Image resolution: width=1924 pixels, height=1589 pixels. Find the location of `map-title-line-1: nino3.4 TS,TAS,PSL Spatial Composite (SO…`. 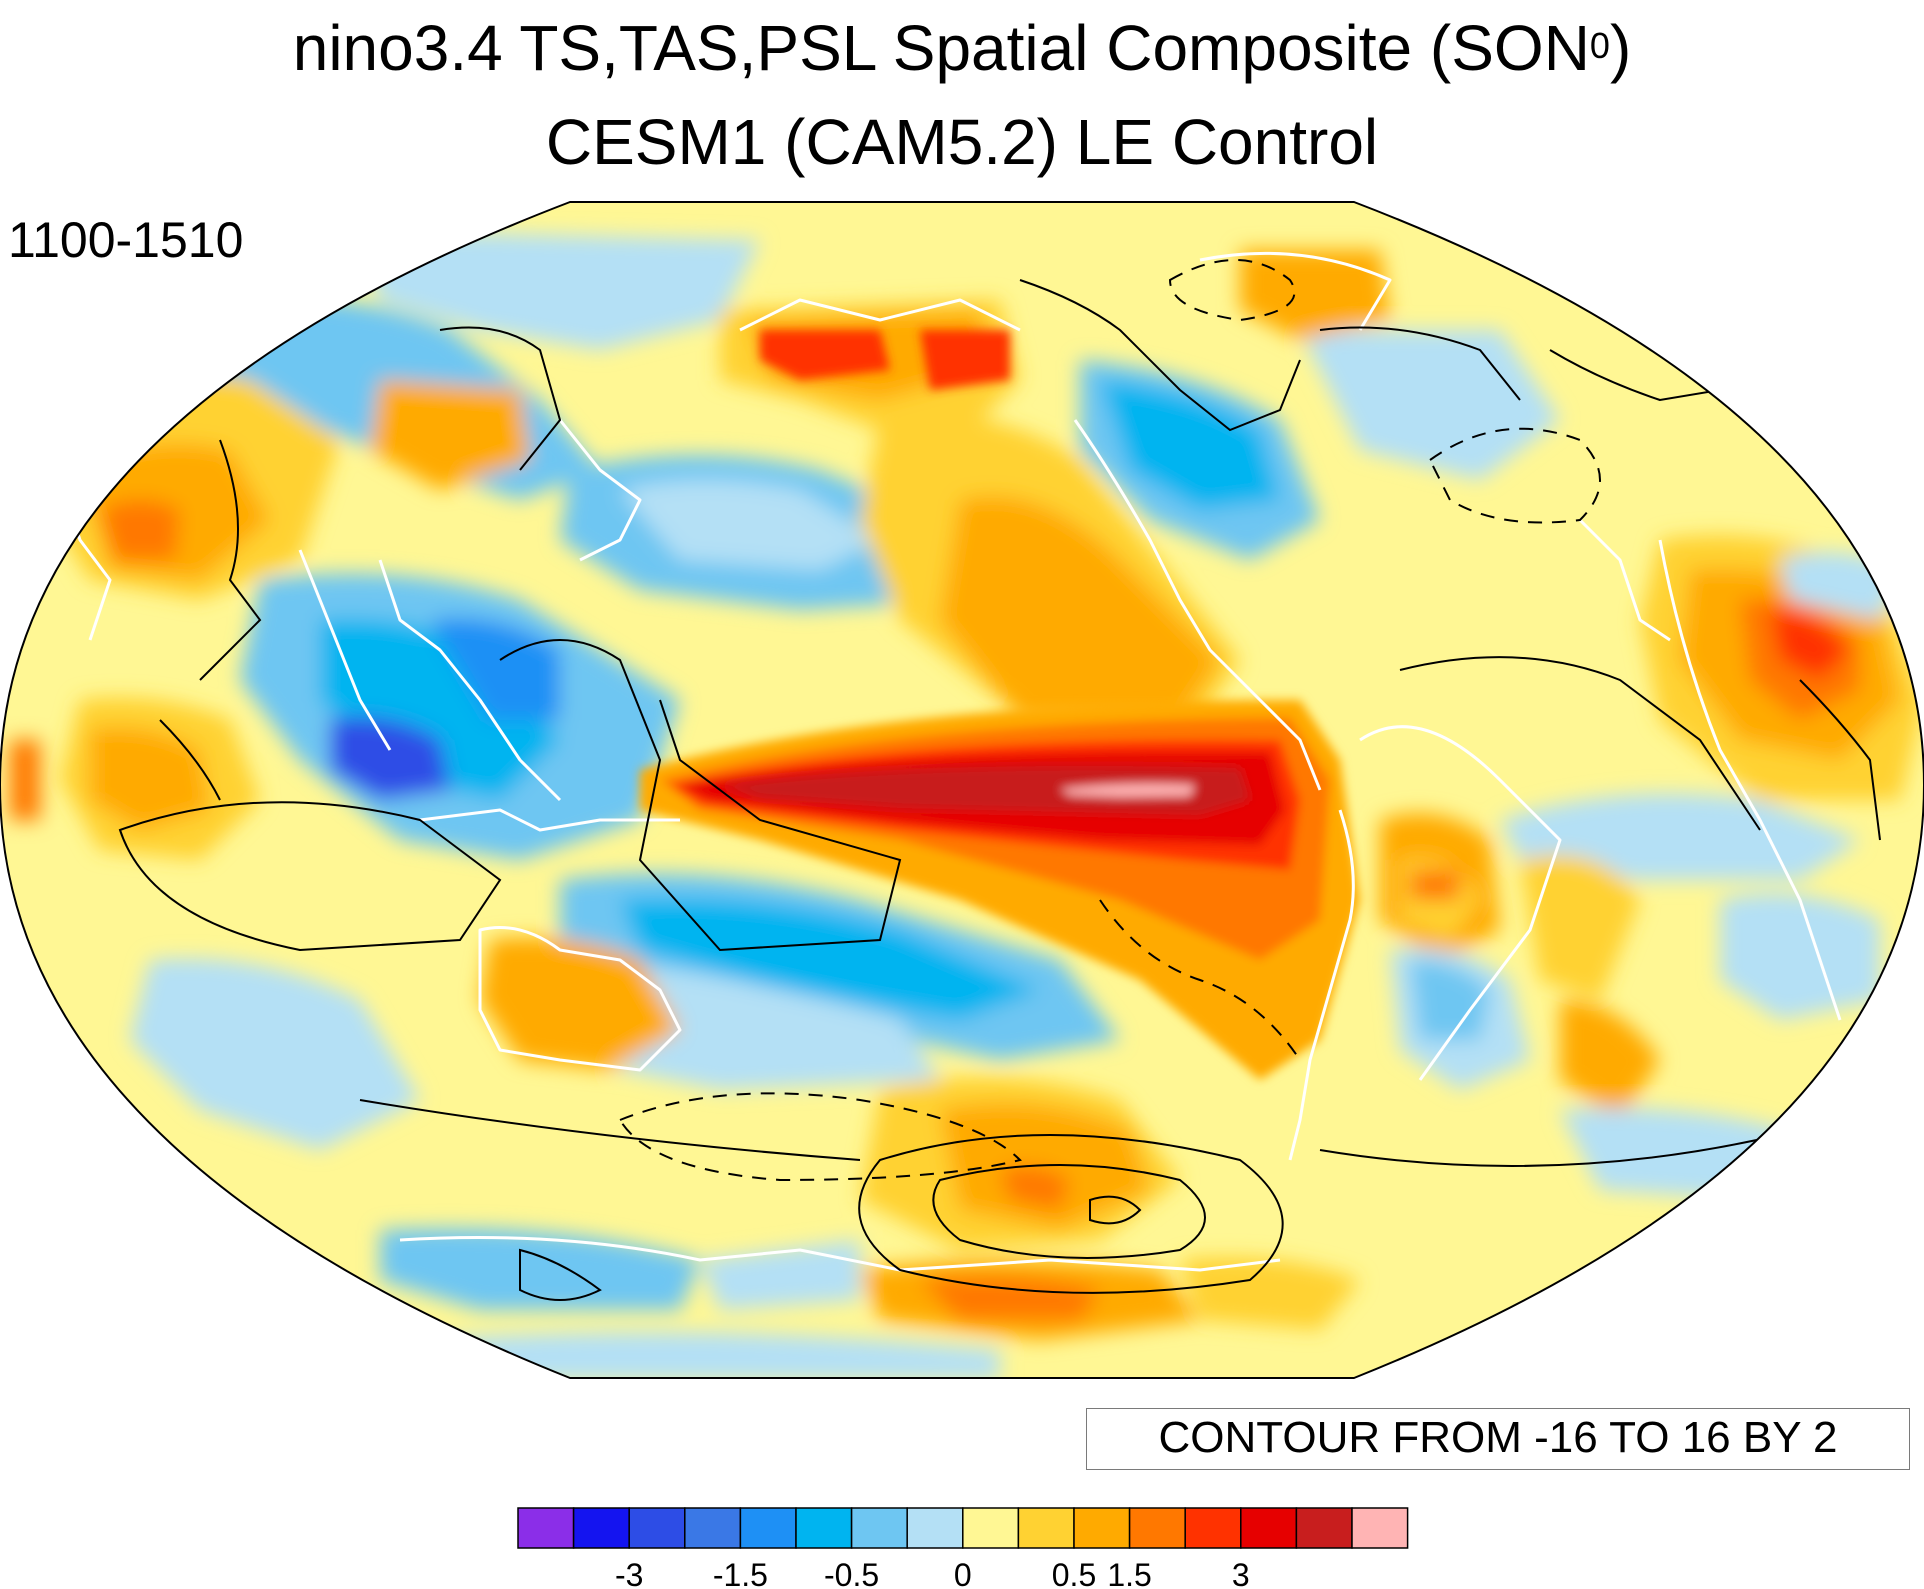

map-title-line-1: nino3.4 TS,TAS,PSL Spatial Composite (SO… is located at coordinates (962, 48).